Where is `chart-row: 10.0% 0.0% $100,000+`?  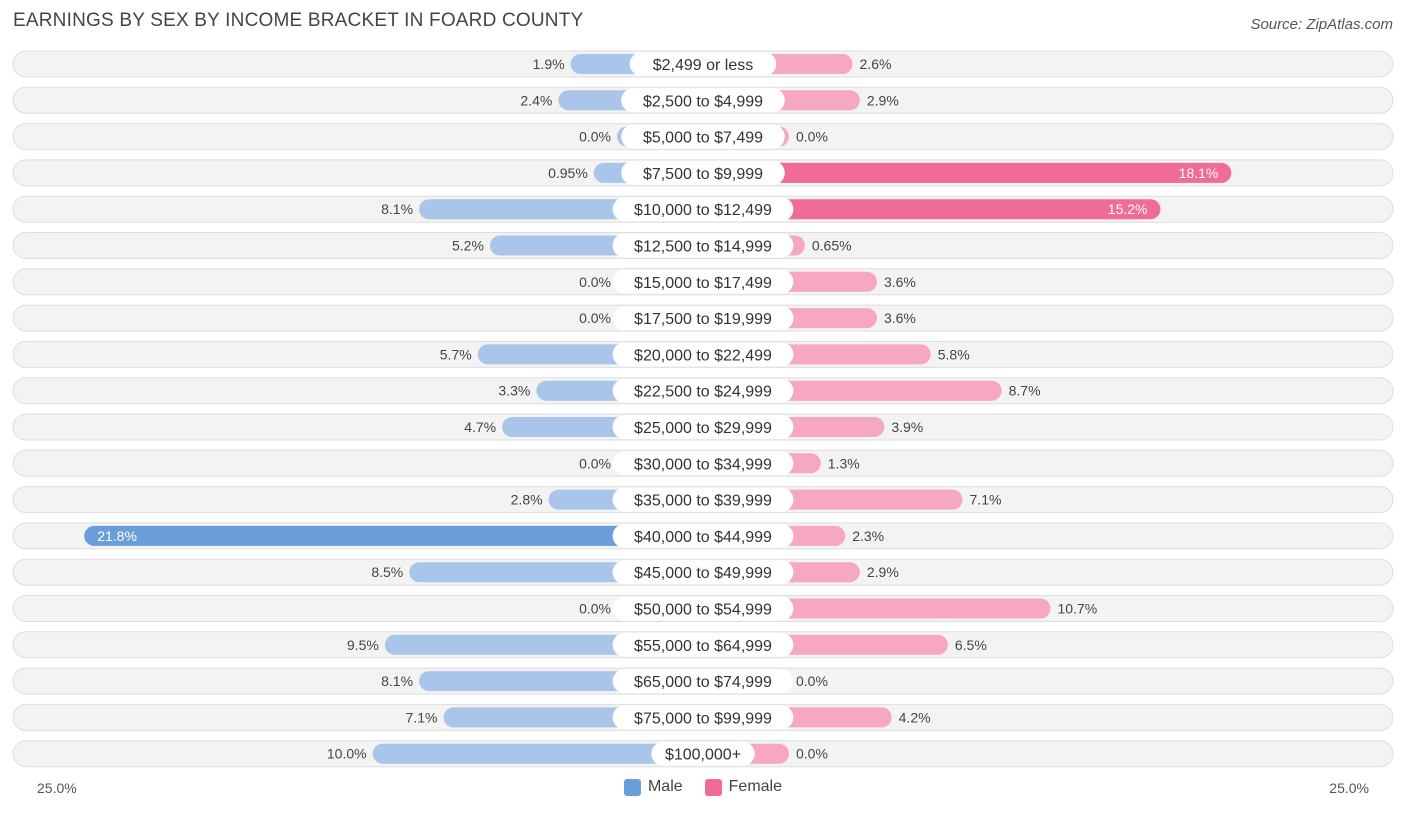 chart-row: 10.0% 0.0% $100,000+ is located at coordinates (703, 754).